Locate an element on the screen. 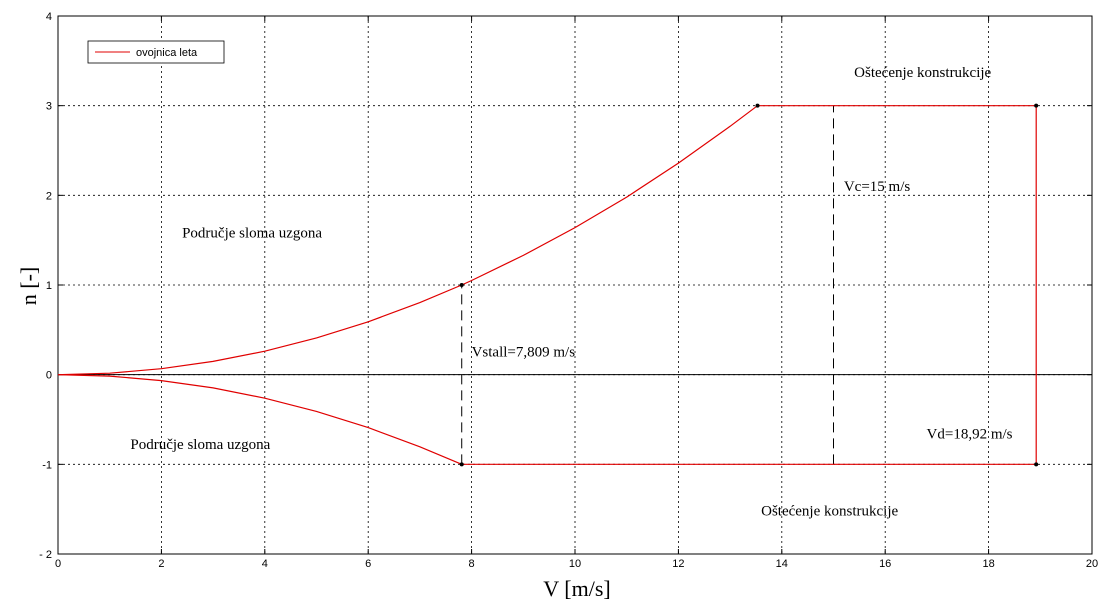  x-tick-label: 14 is located at coordinates (782, 564).